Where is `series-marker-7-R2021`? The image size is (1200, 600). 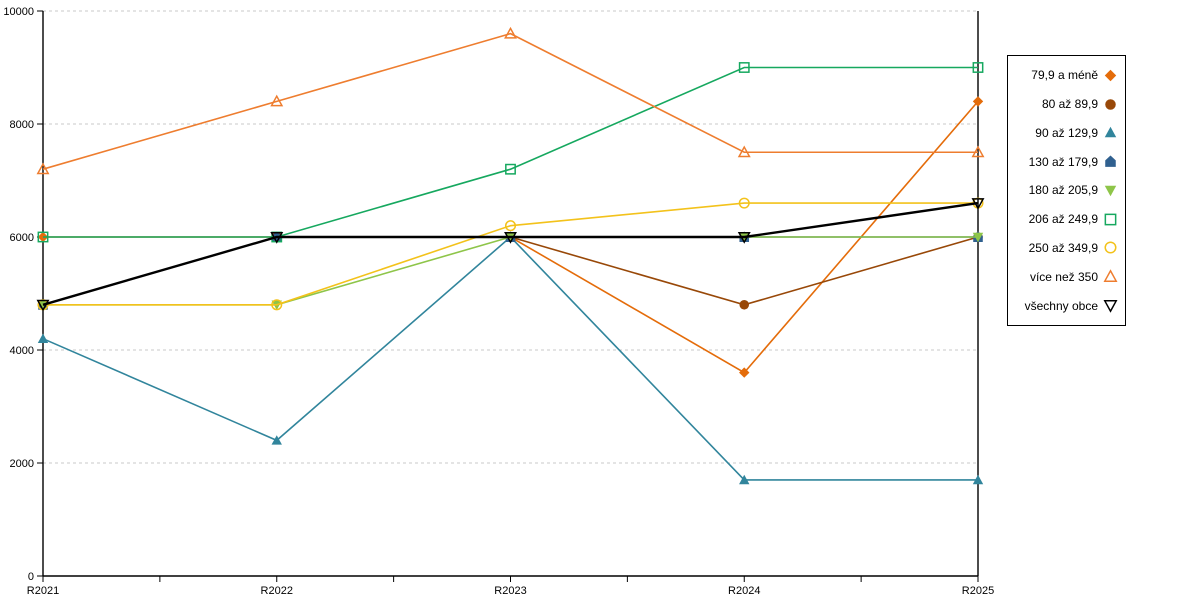 series-marker-7-R2021 is located at coordinates (43, 168).